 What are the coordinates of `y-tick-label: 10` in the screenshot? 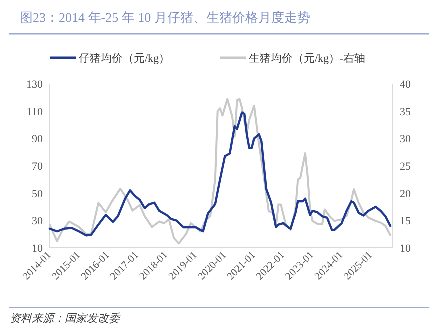 It's located at (38, 249).